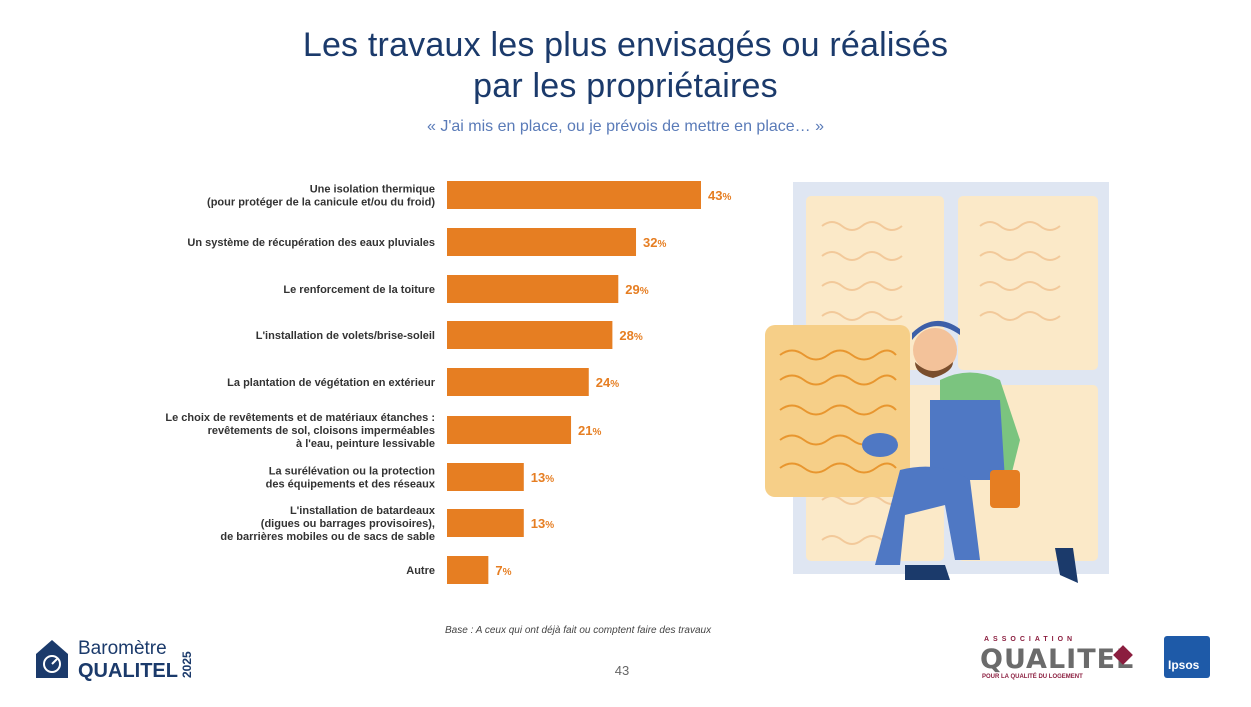  Describe the element at coordinates (122, 648) in the screenshot. I see `barometre-label: Baromètre` at that location.